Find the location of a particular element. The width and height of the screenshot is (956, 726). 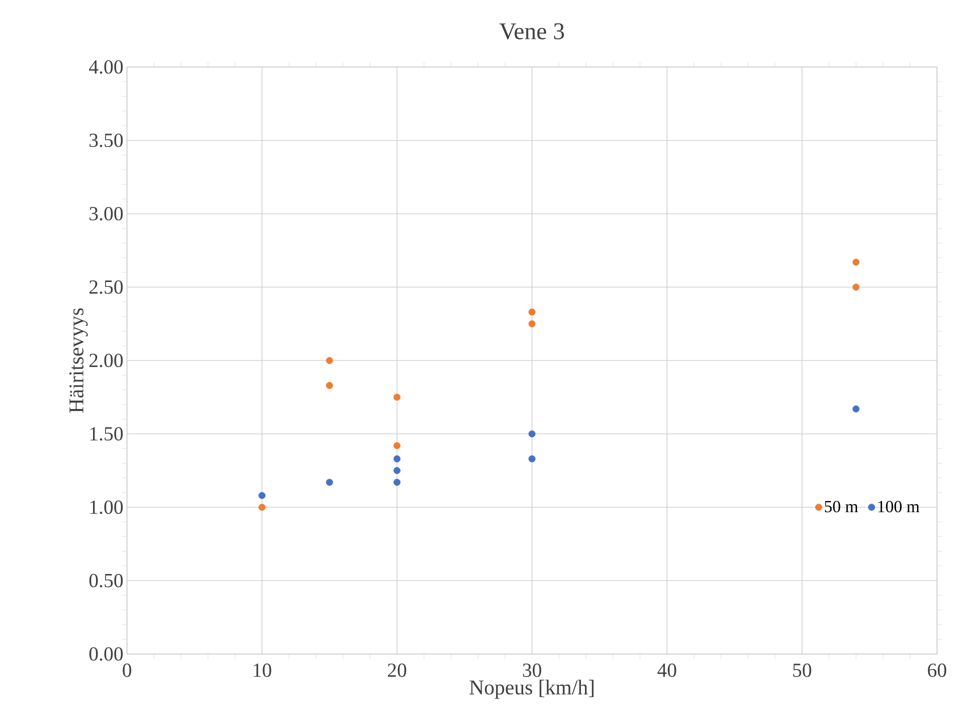

y-tick-label: 4.00 is located at coordinates (106, 67).